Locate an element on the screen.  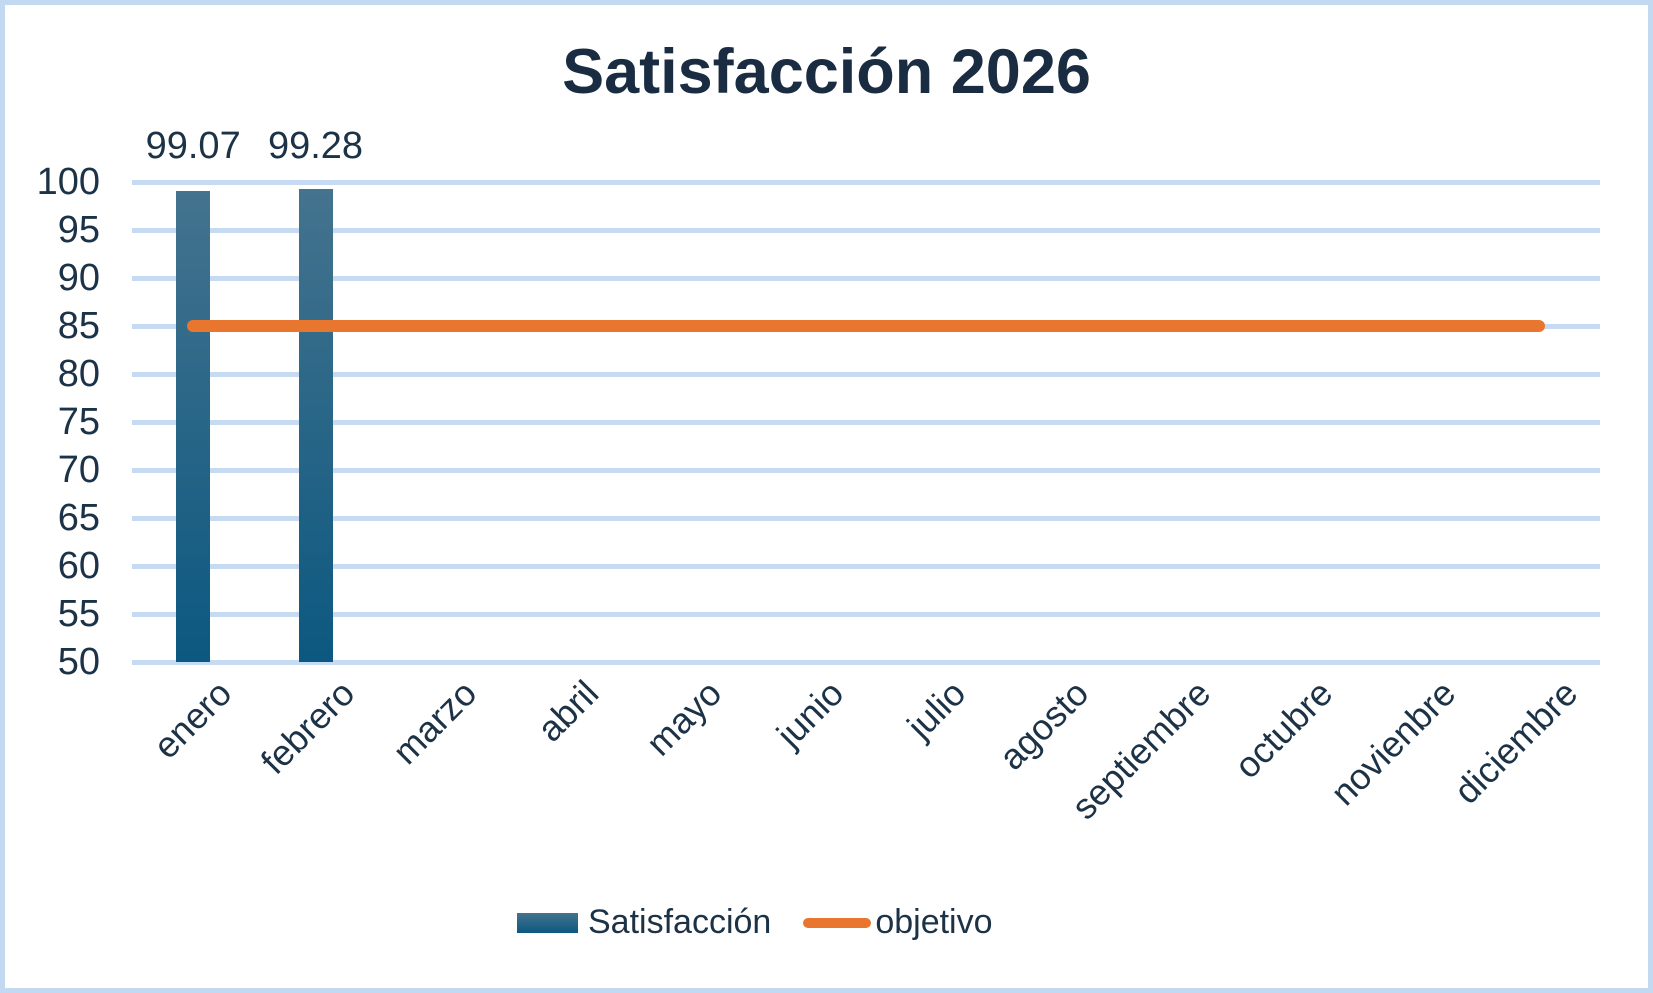
y-axis-tick-label-100: 100 is located at coordinates (68, 182).